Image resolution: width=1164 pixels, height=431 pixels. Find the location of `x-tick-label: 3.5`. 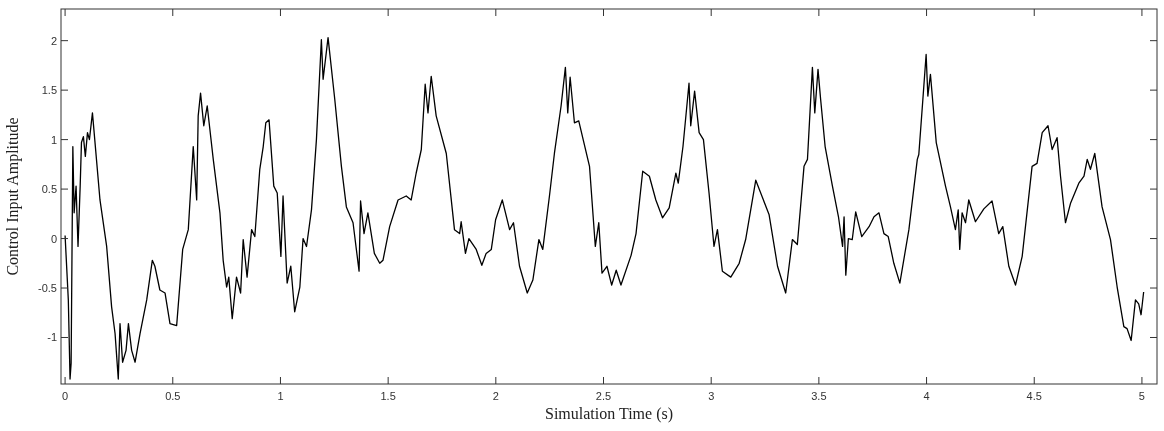

x-tick-label: 3.5 is located at coordinates (819, 396).